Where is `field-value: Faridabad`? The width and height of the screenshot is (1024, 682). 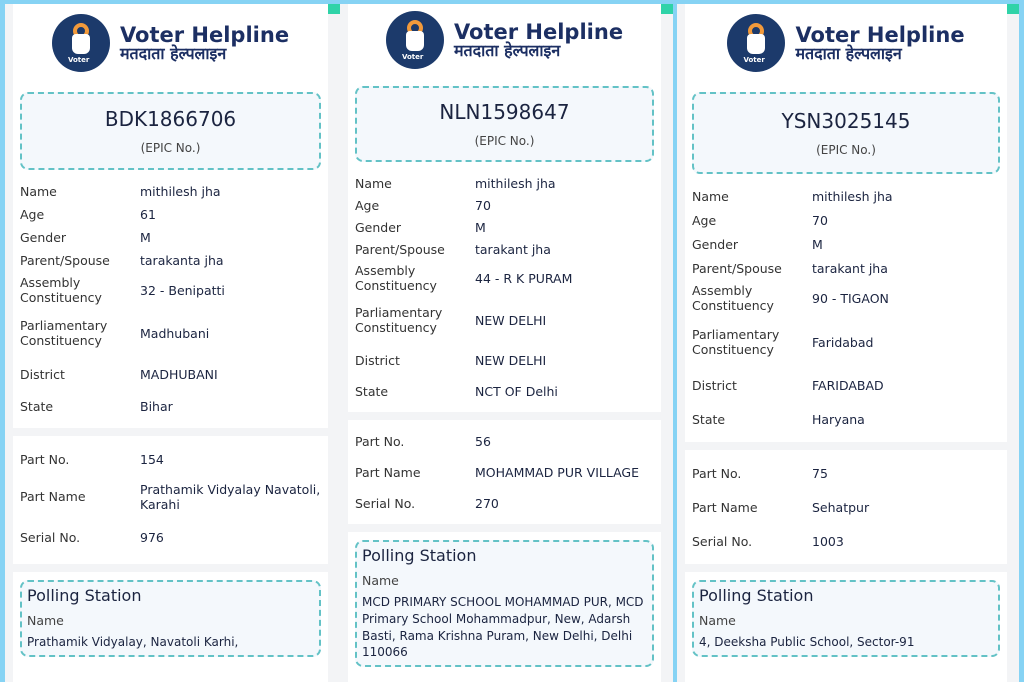 field-value: Faridabad is located at coordinates (843, 342).